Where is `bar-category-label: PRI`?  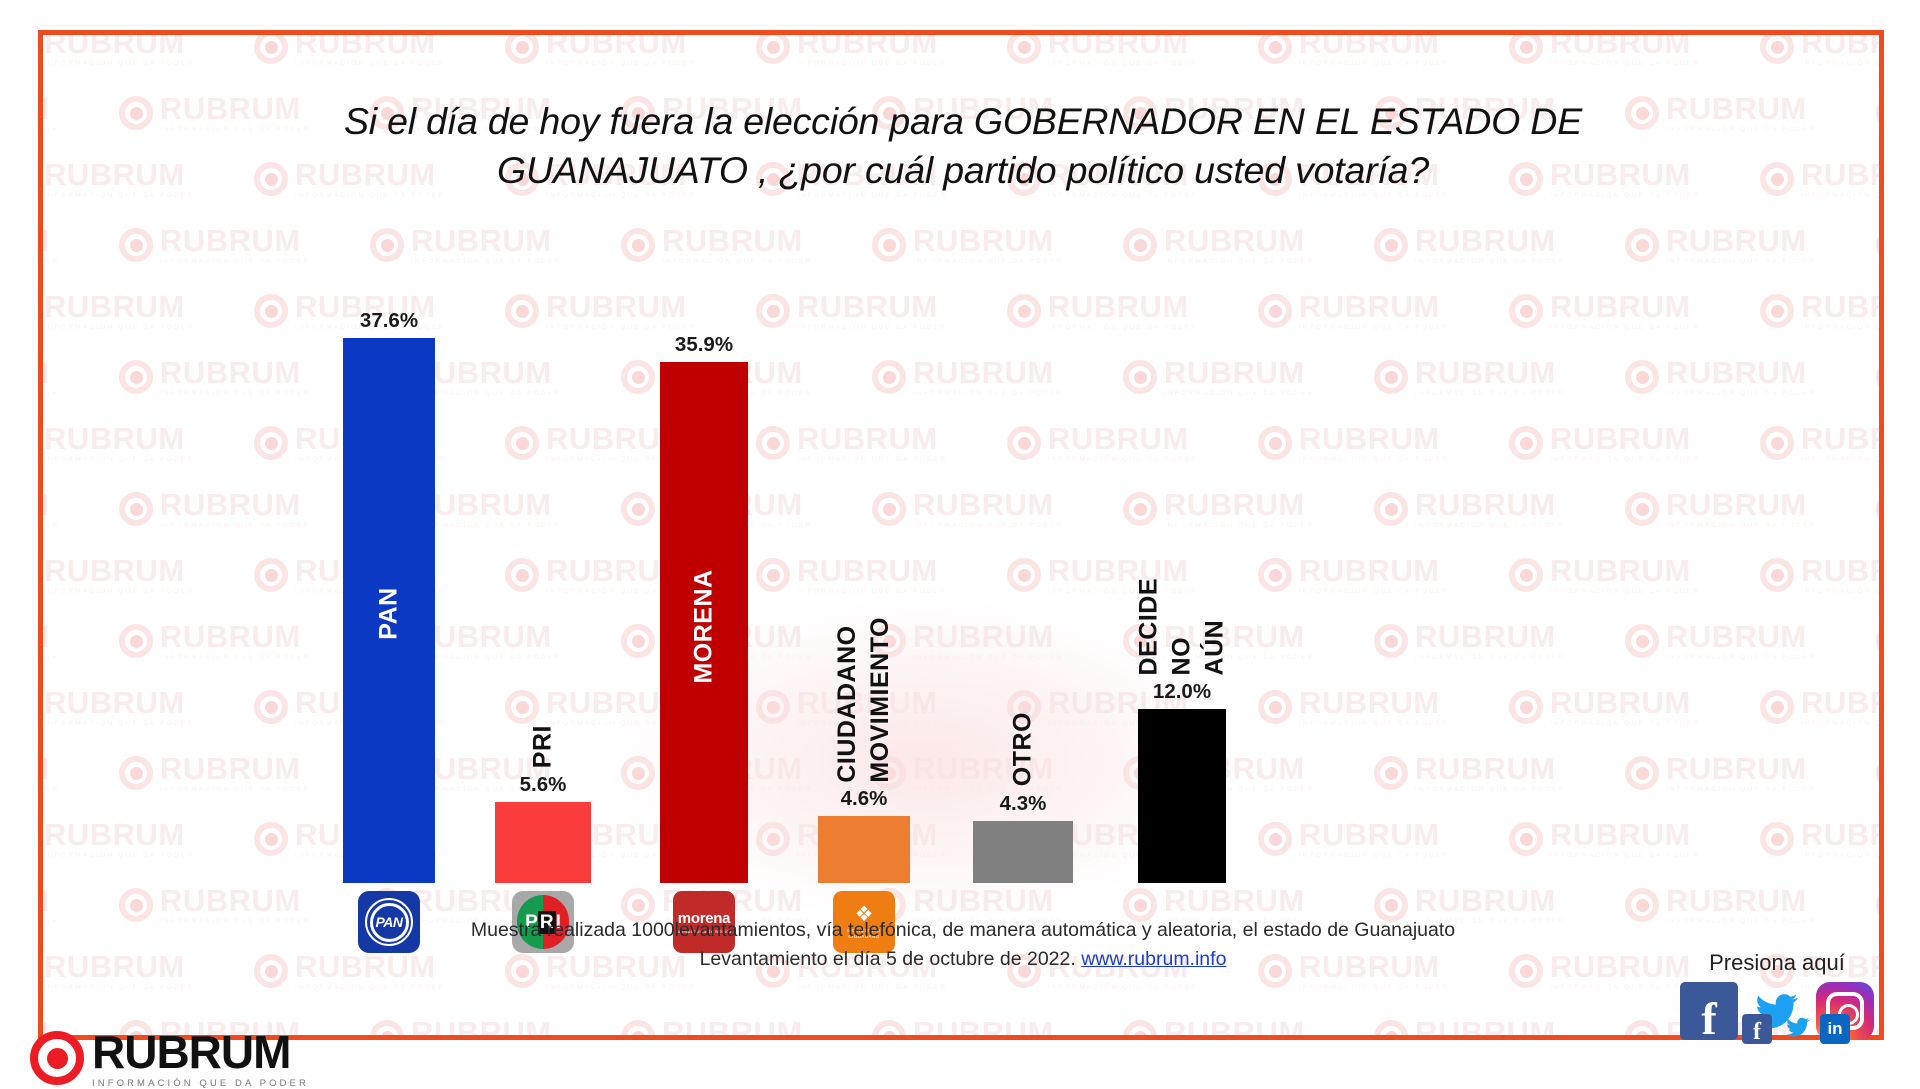
bar-category-label: PRI is located at coordinates (542, 746).